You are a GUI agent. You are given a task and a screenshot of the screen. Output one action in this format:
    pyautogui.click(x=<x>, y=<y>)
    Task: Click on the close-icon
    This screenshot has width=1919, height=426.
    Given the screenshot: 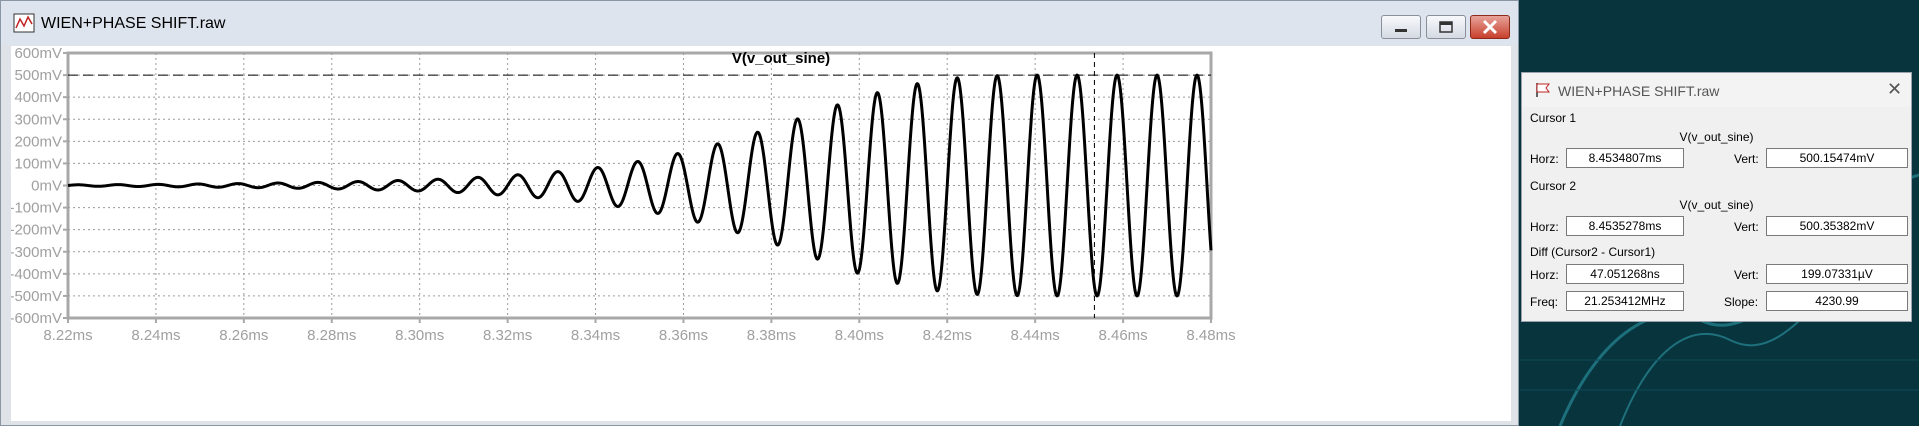 What is the action you would take?
    pyautogui.click(x=1490, y=27)
    